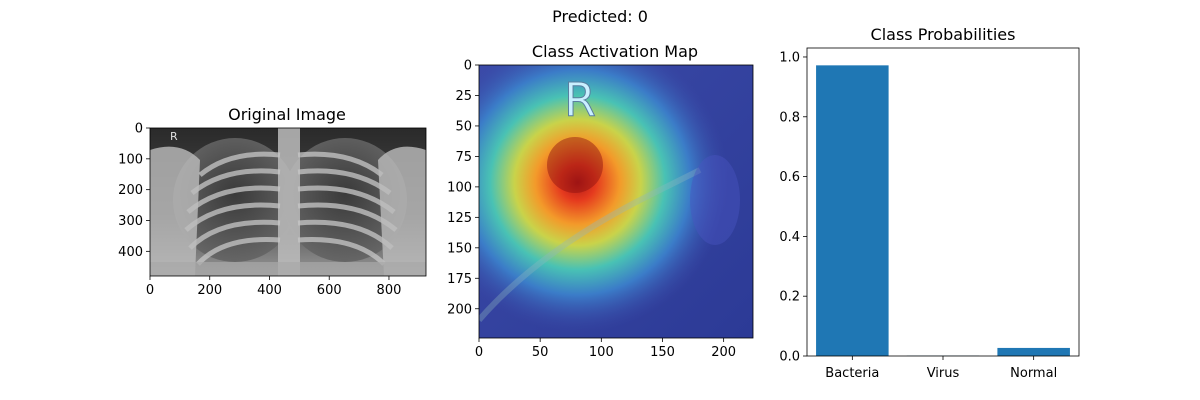 This screenshot has width=1200, height=400. I want to click on original-image-frame, so click(288, 202).